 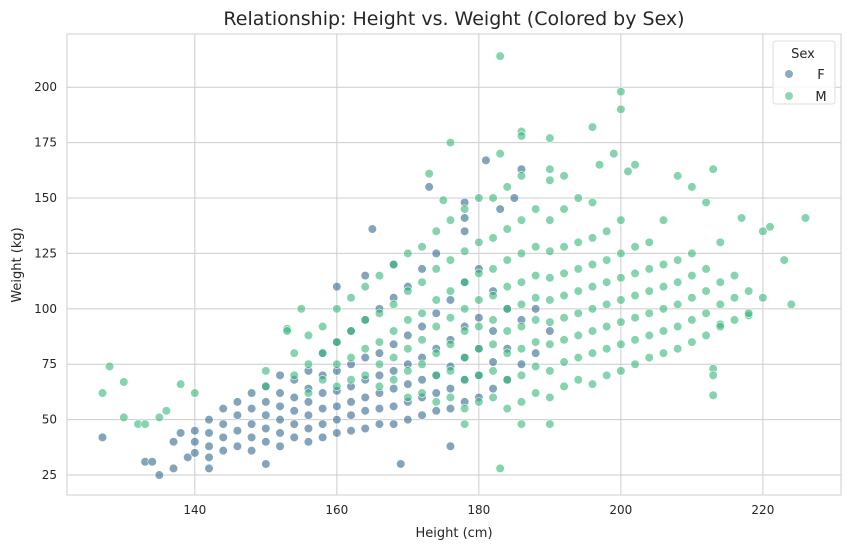 I want to click on x-tick-label: 220, so click(x=762, y=510).